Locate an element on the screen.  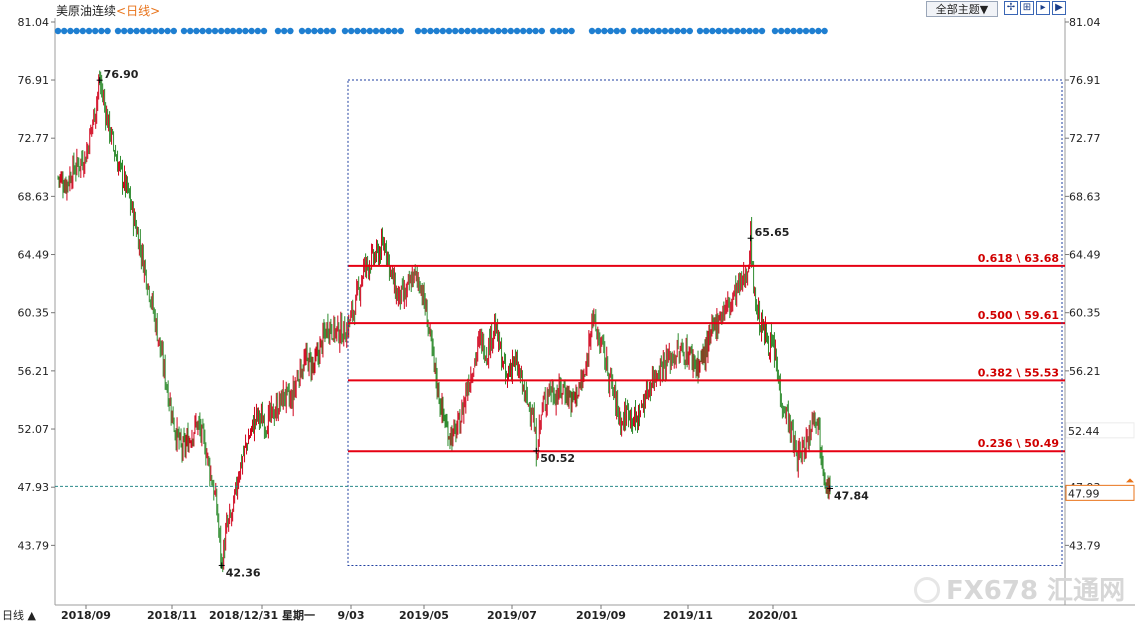
play-icon: ▶ is located at coordinates (1059, 8).